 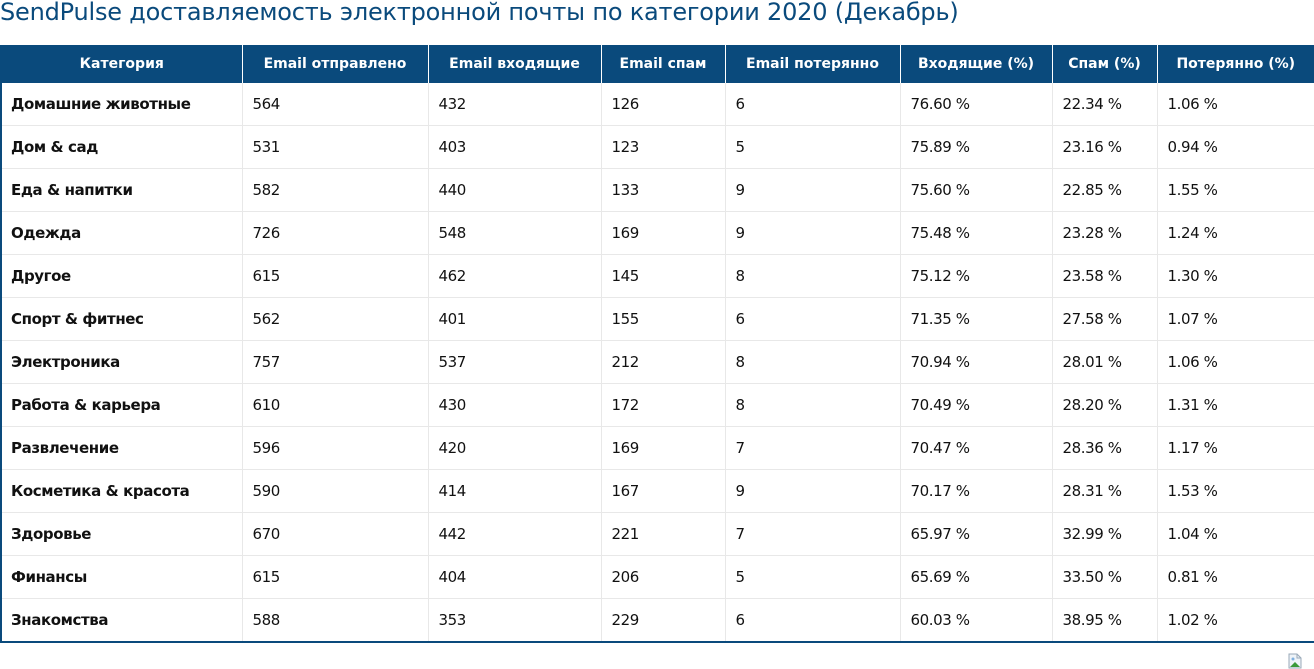 What do you see at coordinates (1105, 233) in the screenshot?
I see `cell-spam-pct: 23.28 %` at bounding box center [1105, 233].